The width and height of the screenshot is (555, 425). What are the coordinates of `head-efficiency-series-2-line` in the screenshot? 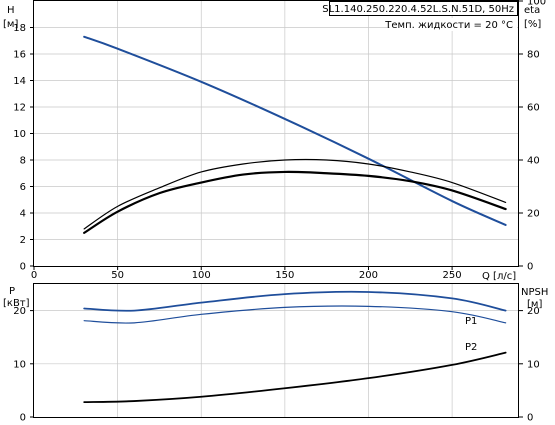 It's located at (295, 202).